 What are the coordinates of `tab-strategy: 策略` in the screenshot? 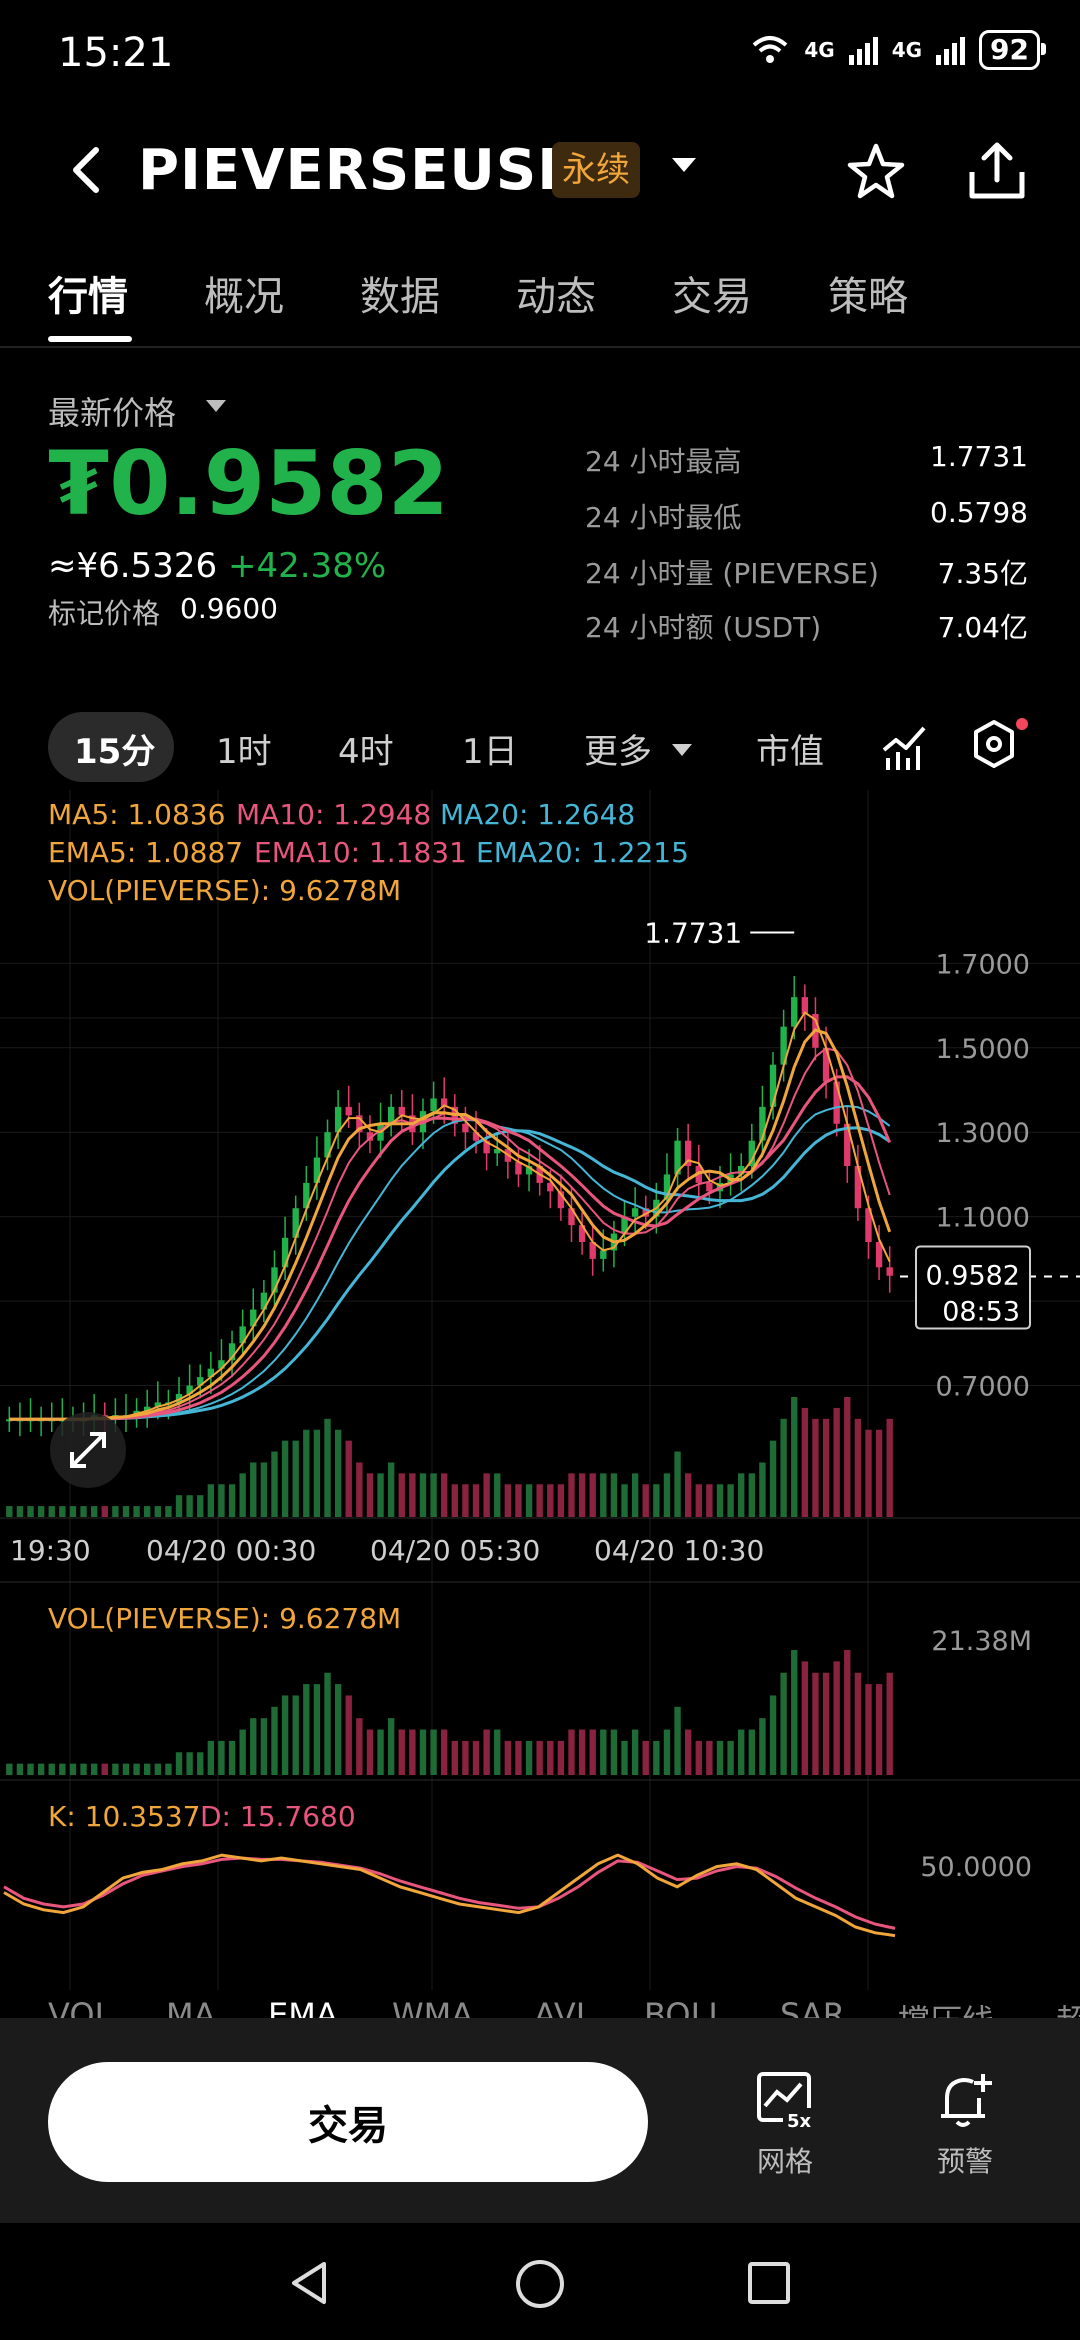 It's located at (868, 297).